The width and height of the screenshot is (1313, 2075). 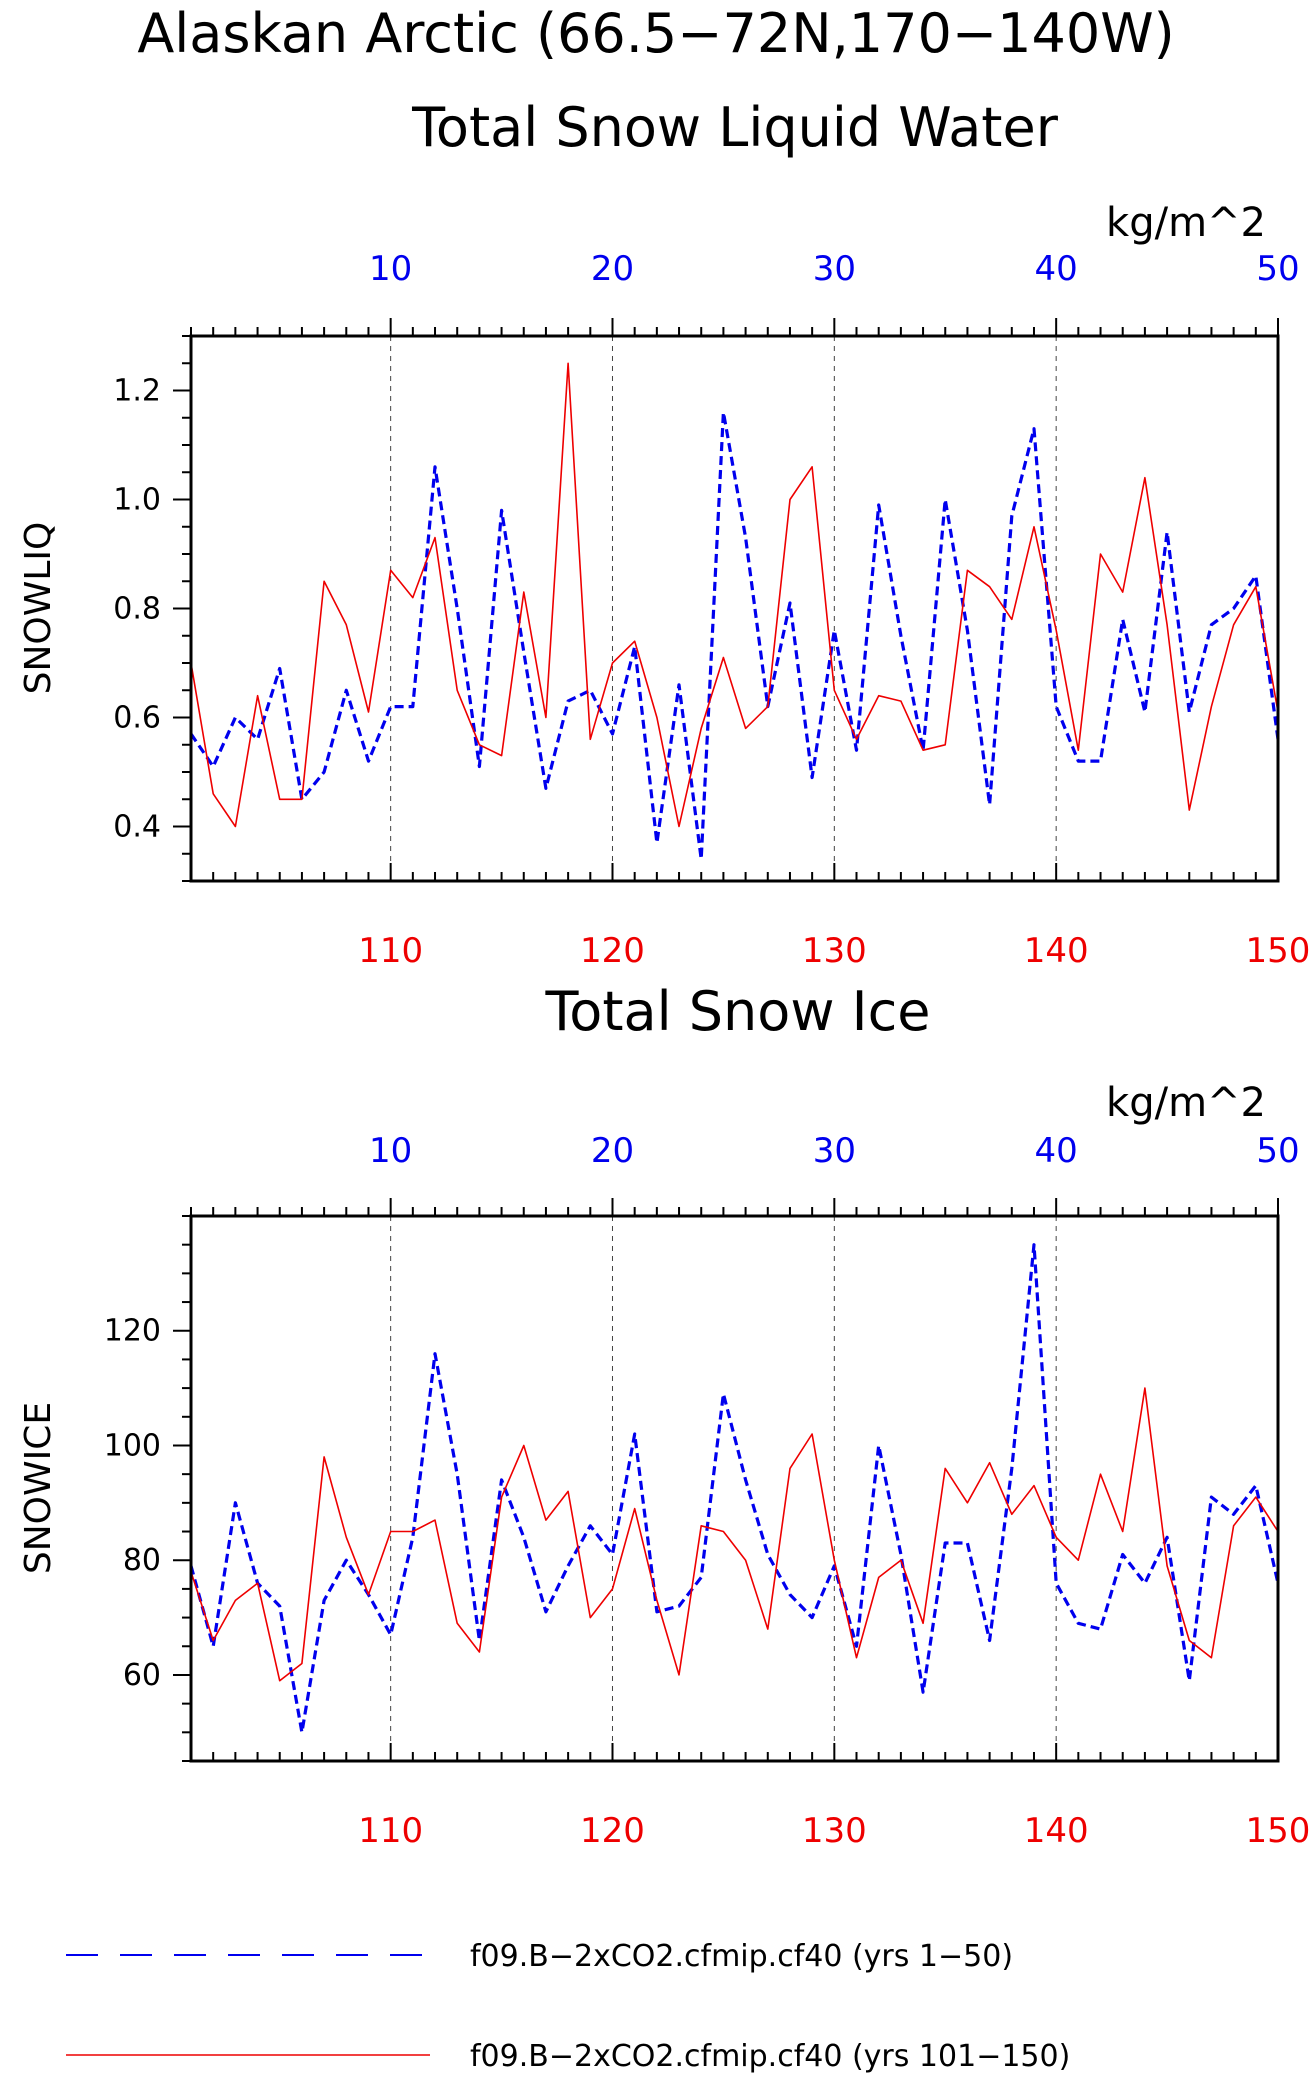 I want to click on y-axis-label: SNOWLIQ, so click(x=38, y=608).